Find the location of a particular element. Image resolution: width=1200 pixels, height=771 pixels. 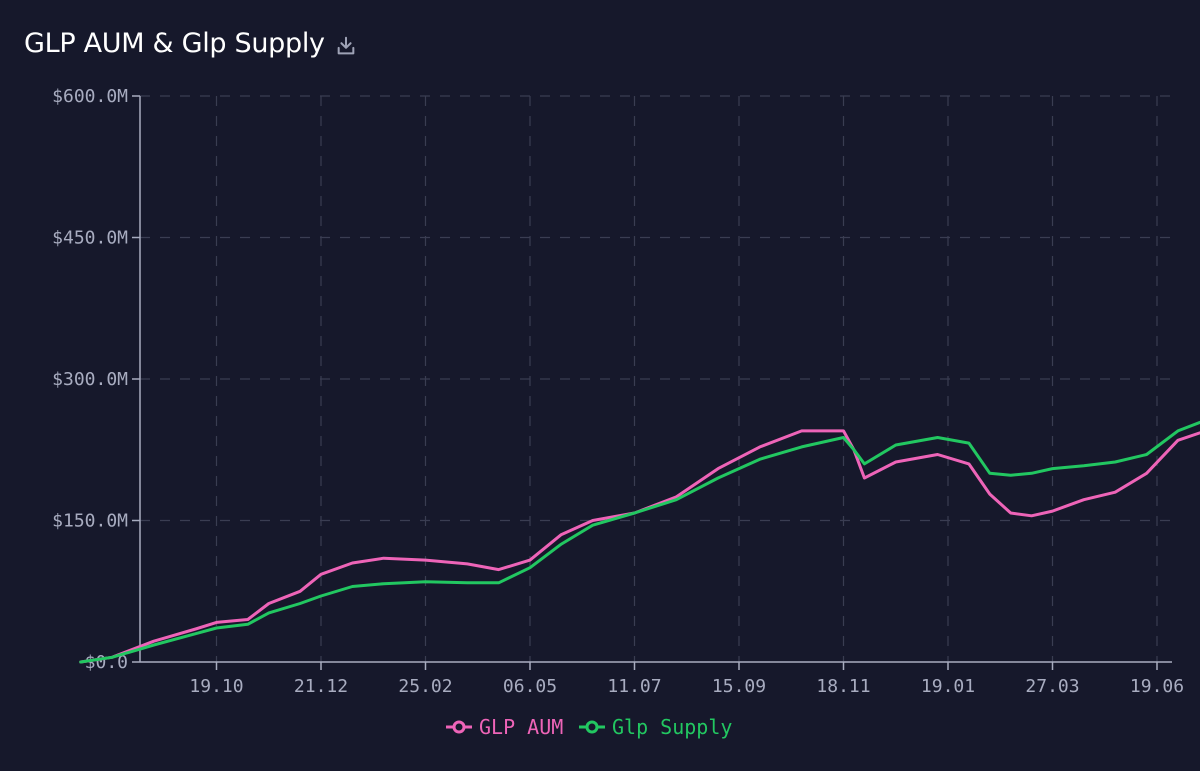

x-tick-label: 19.10 is located at coordinates (216, 686).